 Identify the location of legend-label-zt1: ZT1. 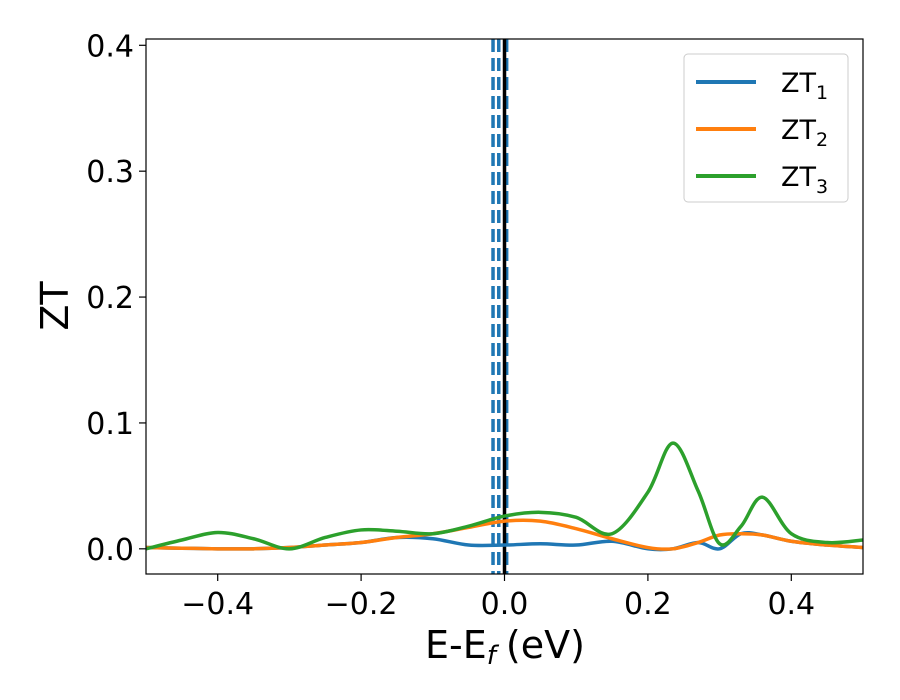
(804, 86).